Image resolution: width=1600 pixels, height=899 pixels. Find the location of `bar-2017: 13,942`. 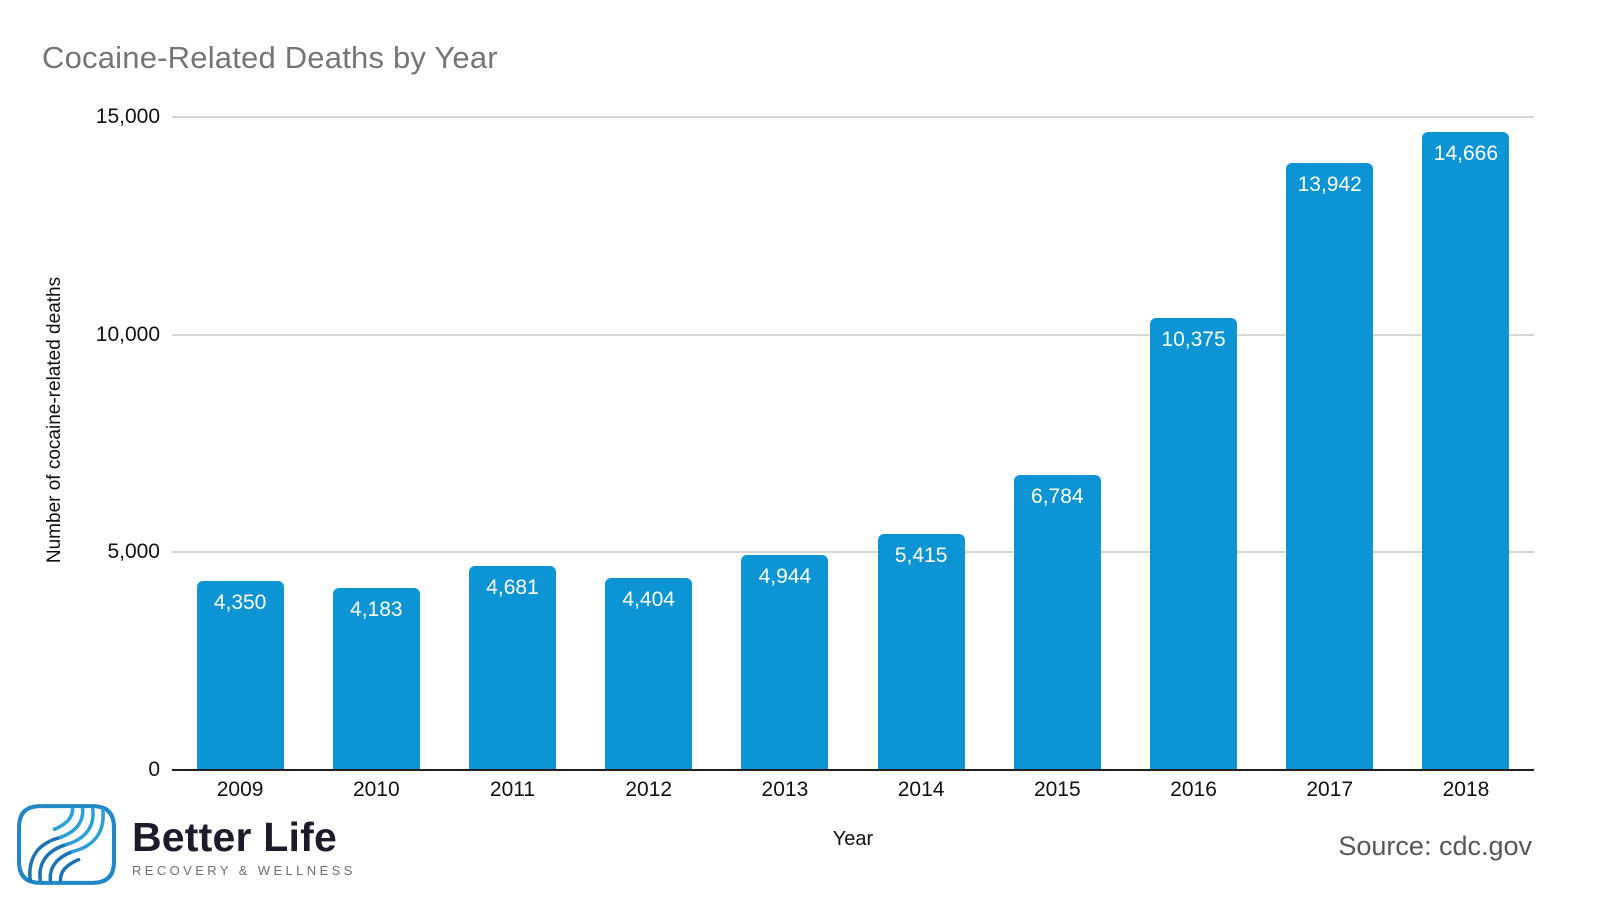

bar-2017: 13,942 is located at coordinates (1330, 466).